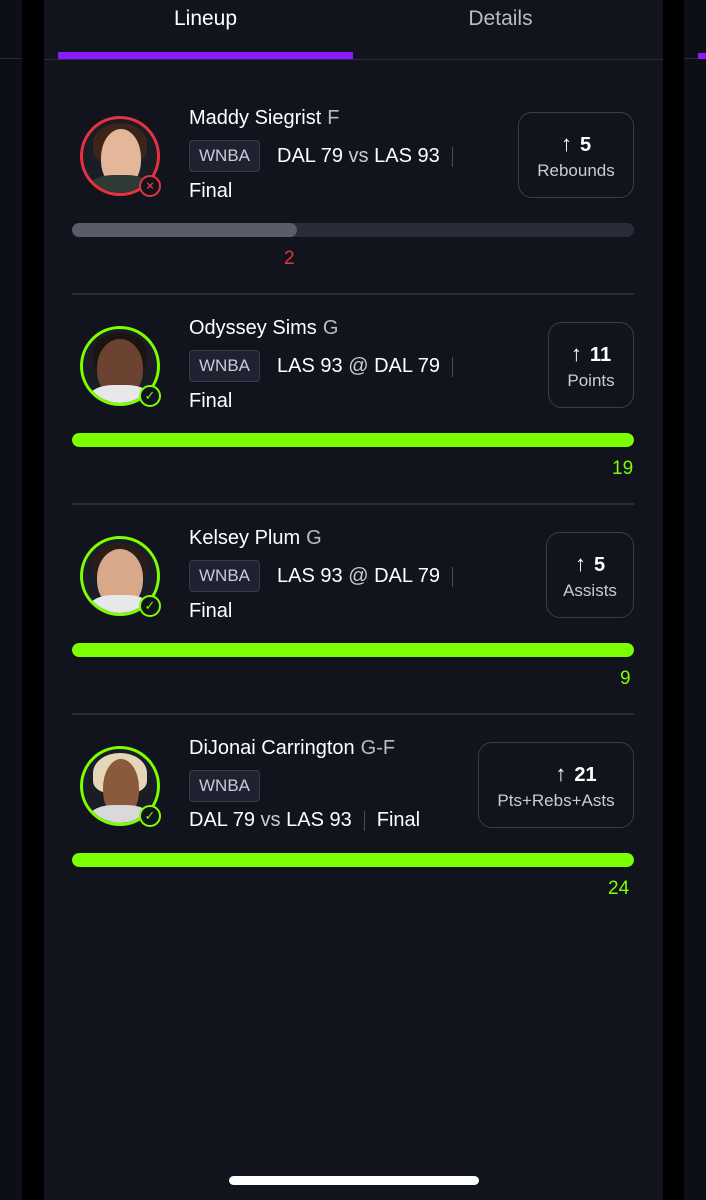 Image resolution: width=706 pixels, height=1200 pixels. What do you see at coordinates (590, 575) in the screenshot?
I see `projection-box: ↑ 5 Assists` at bounding box center [590, 575].